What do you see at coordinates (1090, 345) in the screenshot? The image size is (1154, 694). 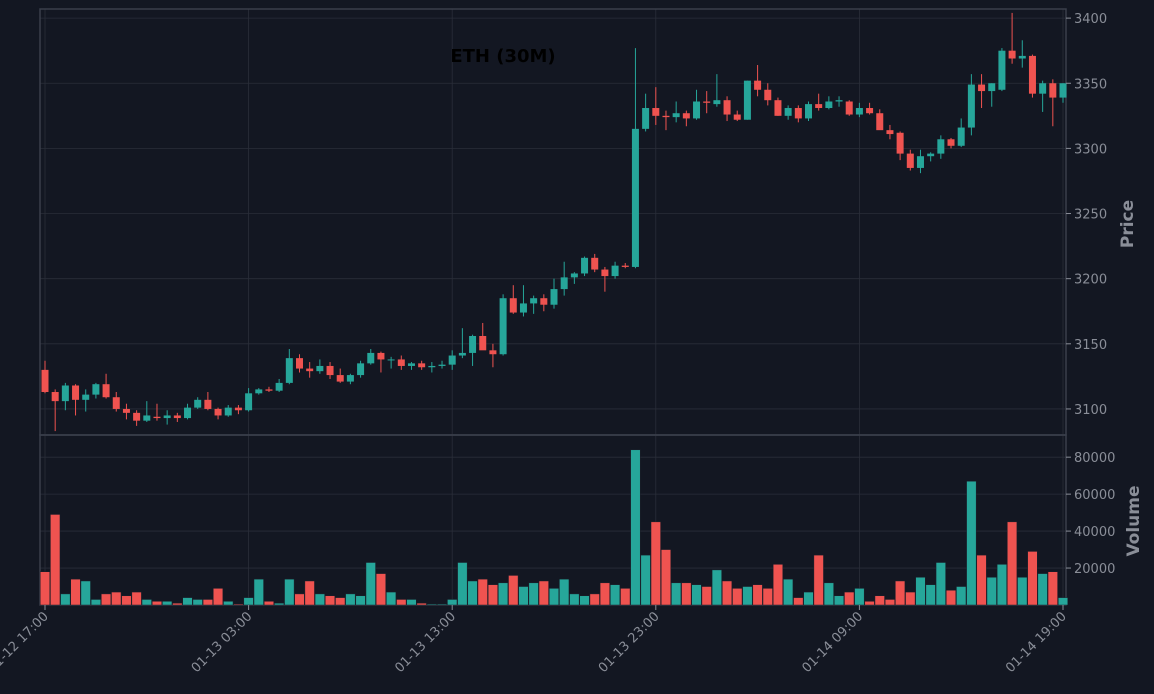 I see `price-tick-label: 3150` at bounding box center [1090, 345].